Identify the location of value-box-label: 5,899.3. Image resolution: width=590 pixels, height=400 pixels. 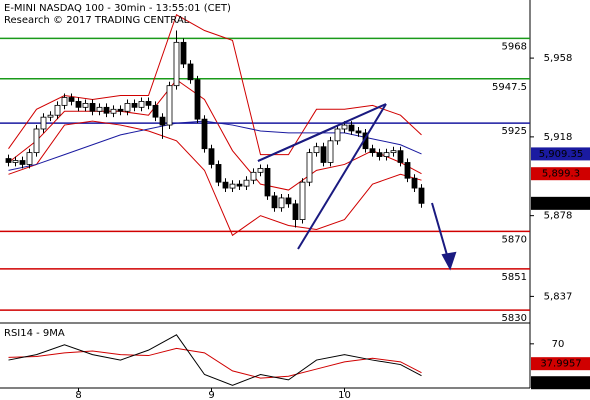
(561, 174).